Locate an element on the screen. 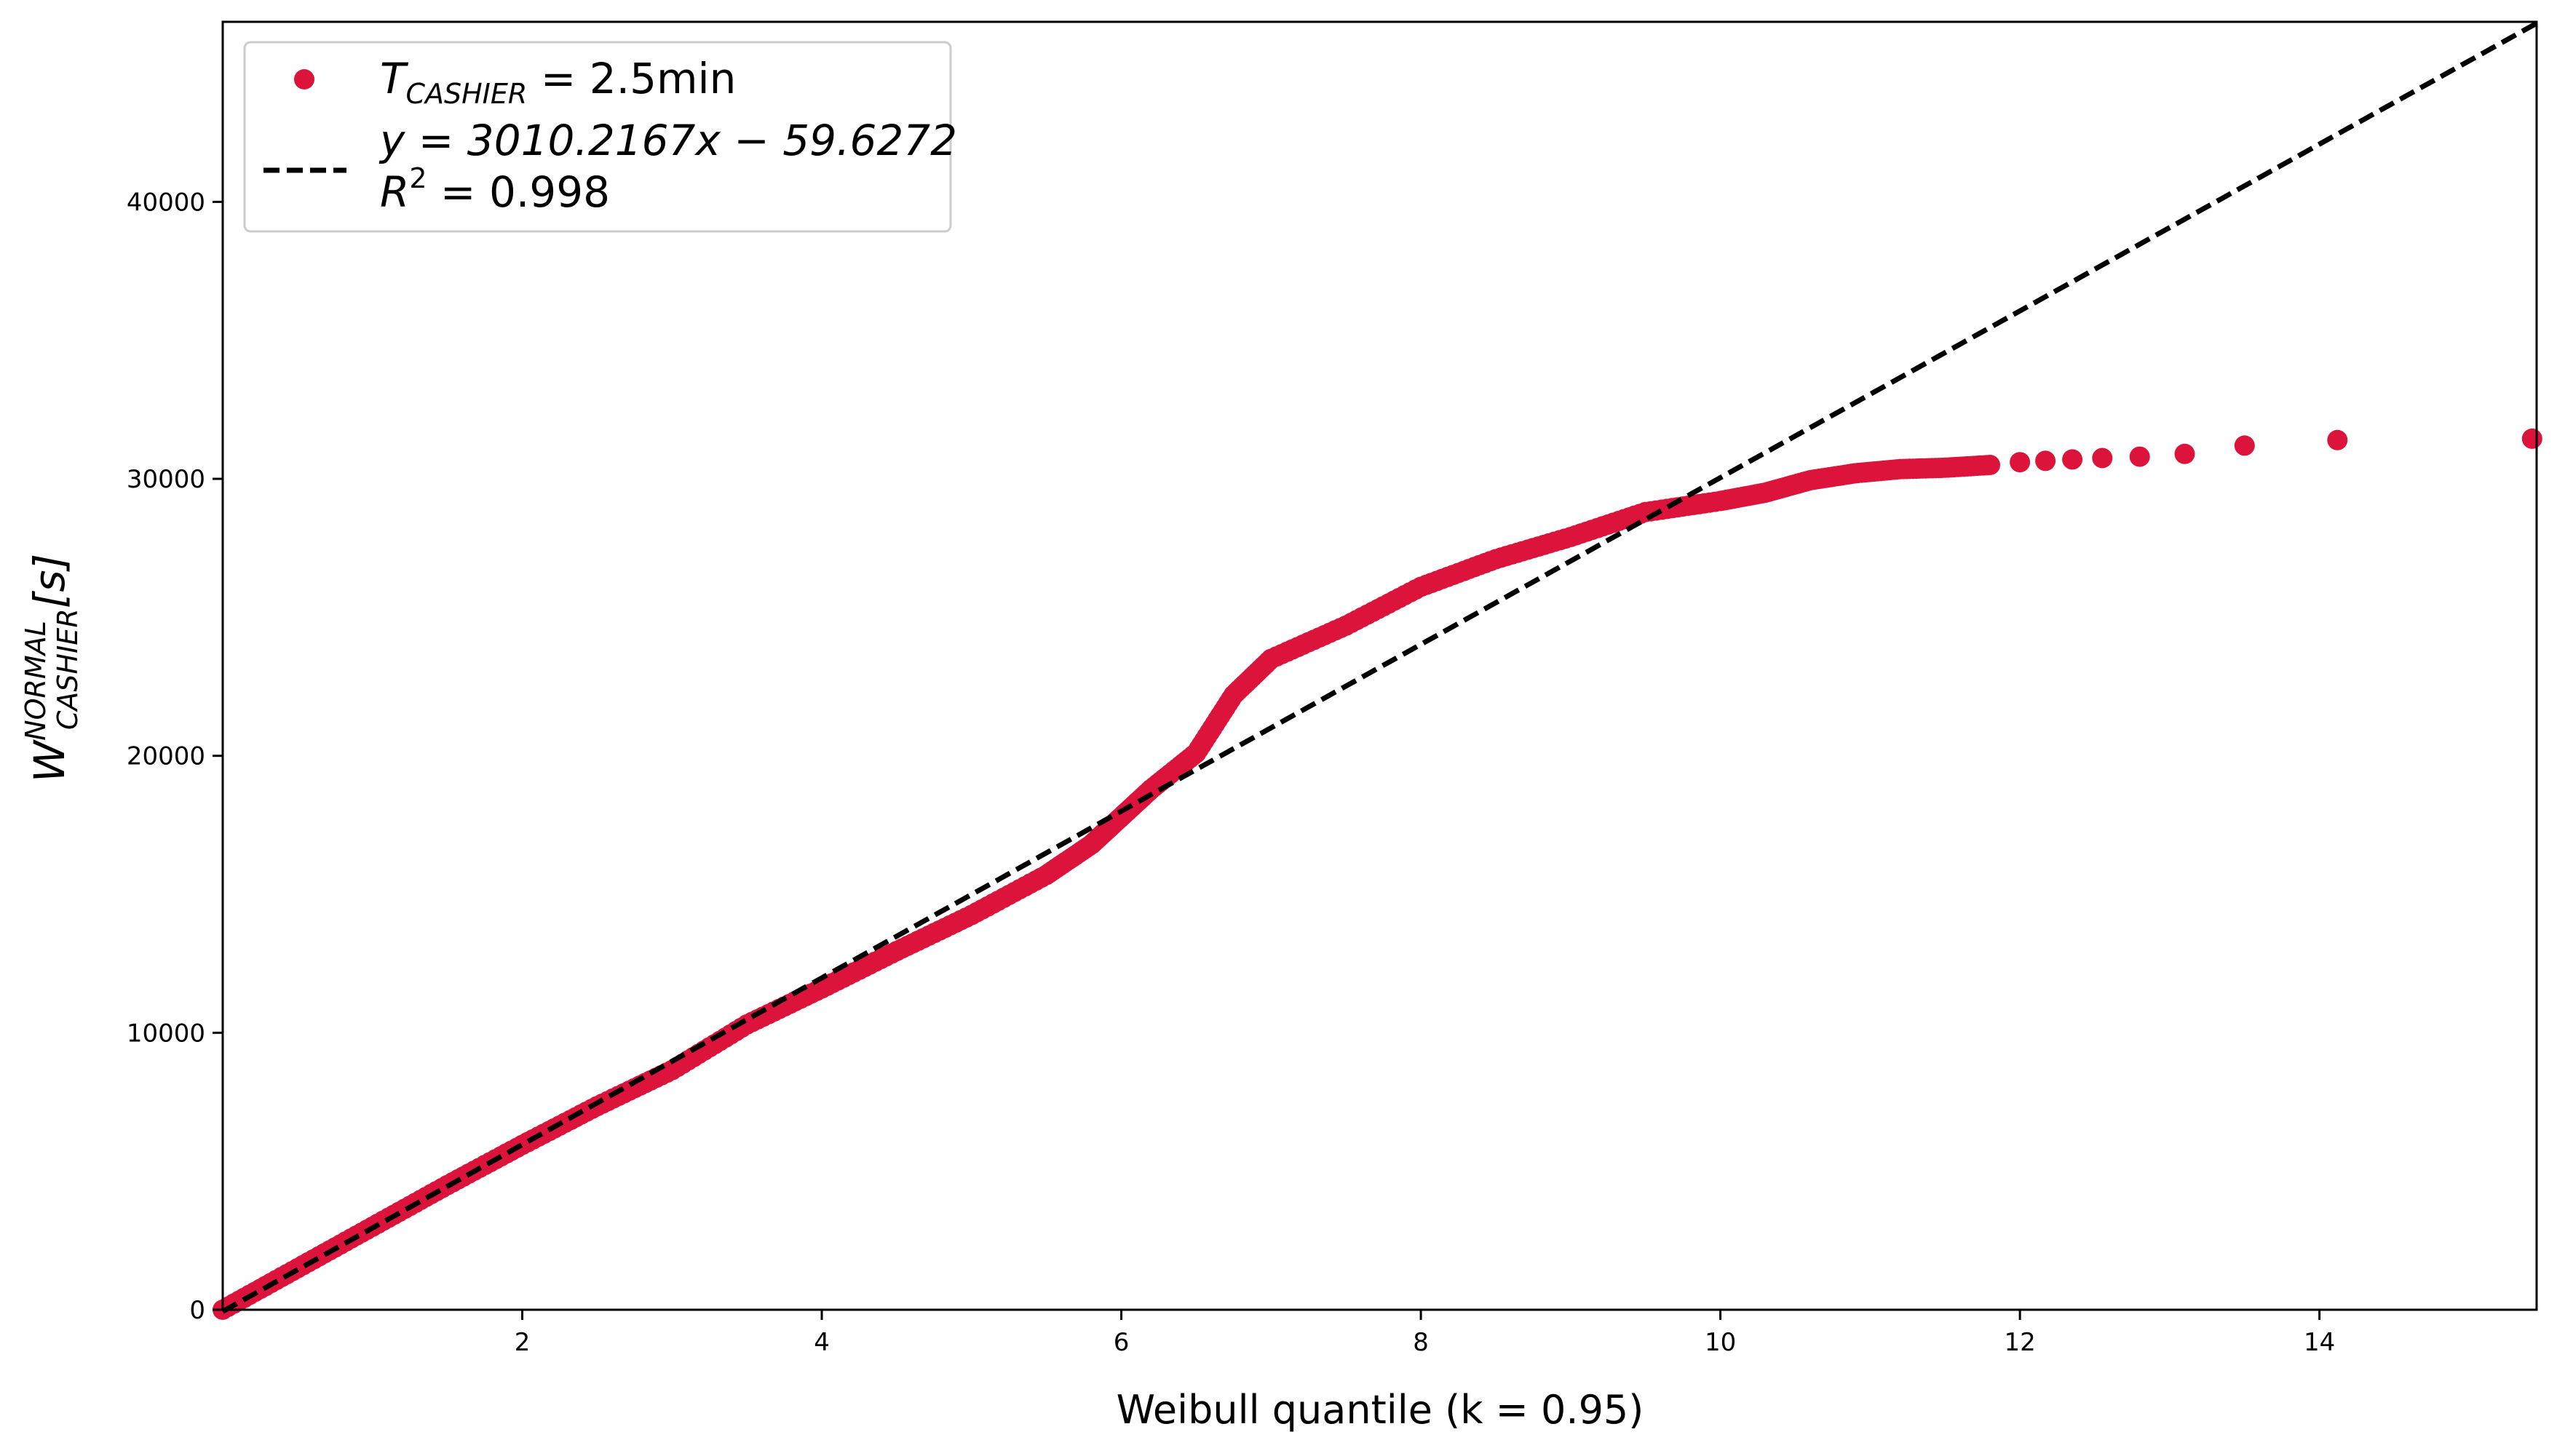 The height and width of the screenshot is (1456, 2557). x-tick-label: 10 is located at coordinates (1720, 1342).